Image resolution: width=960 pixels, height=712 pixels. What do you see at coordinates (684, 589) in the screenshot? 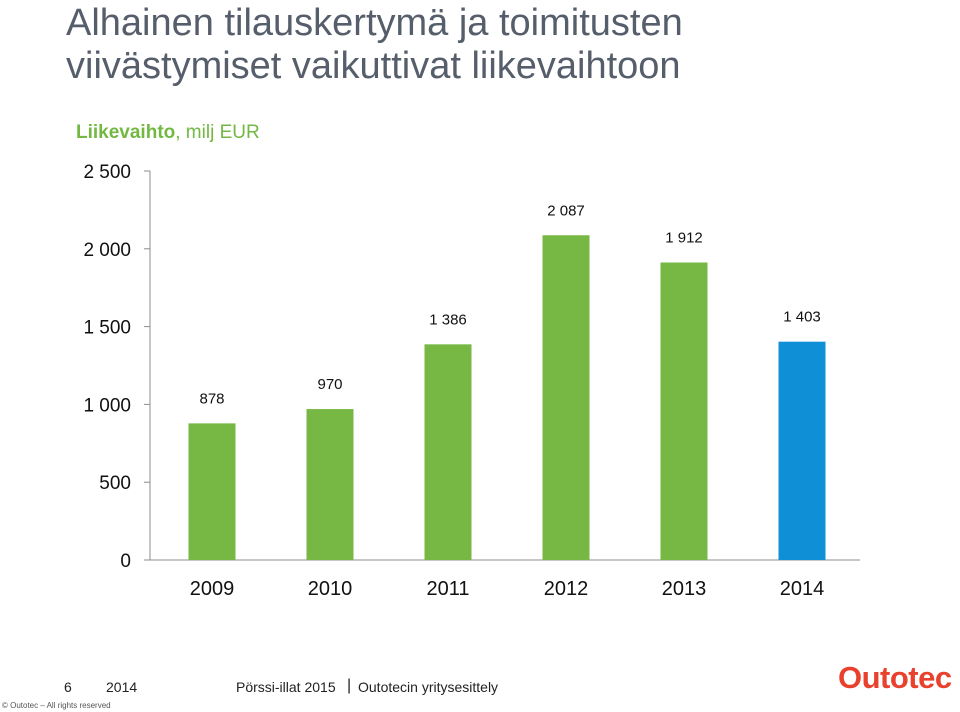
I see `x-tick-label-2013: 2013` at bounding box center [684, 589].